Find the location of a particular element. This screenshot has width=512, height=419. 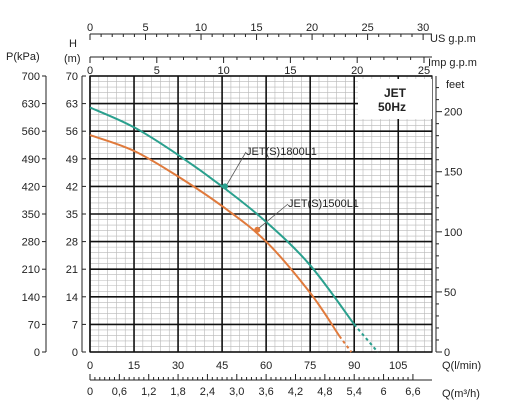

pressure-tick-label: 630 is located at coordinates (31, 105).